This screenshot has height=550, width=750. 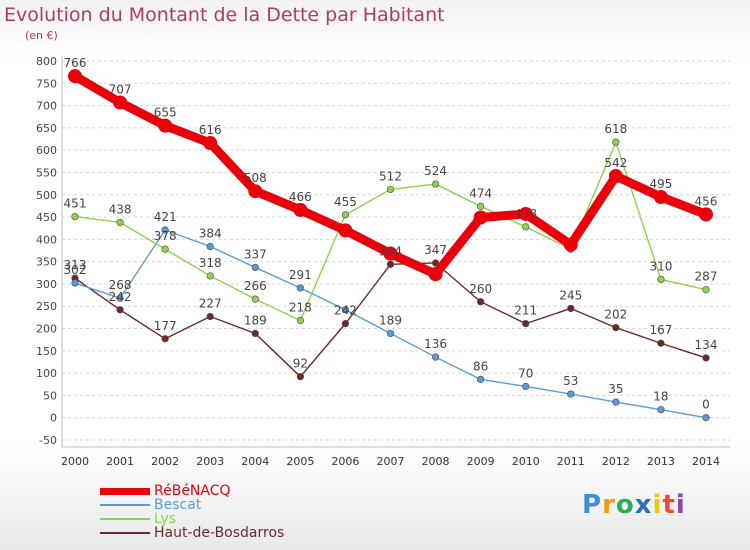 I want to click on x-tick-label: 2006, so click(x=345, y=461).